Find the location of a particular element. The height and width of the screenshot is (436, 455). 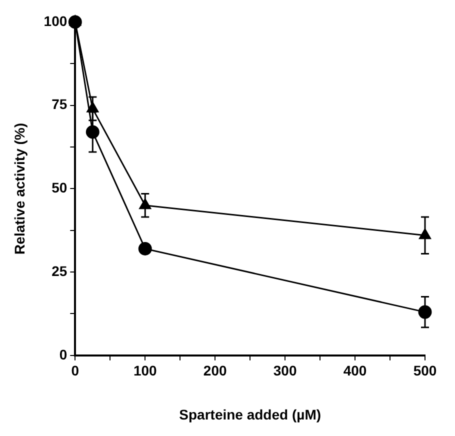

x-tick-label: 0 is located at coordinates (75, 370).